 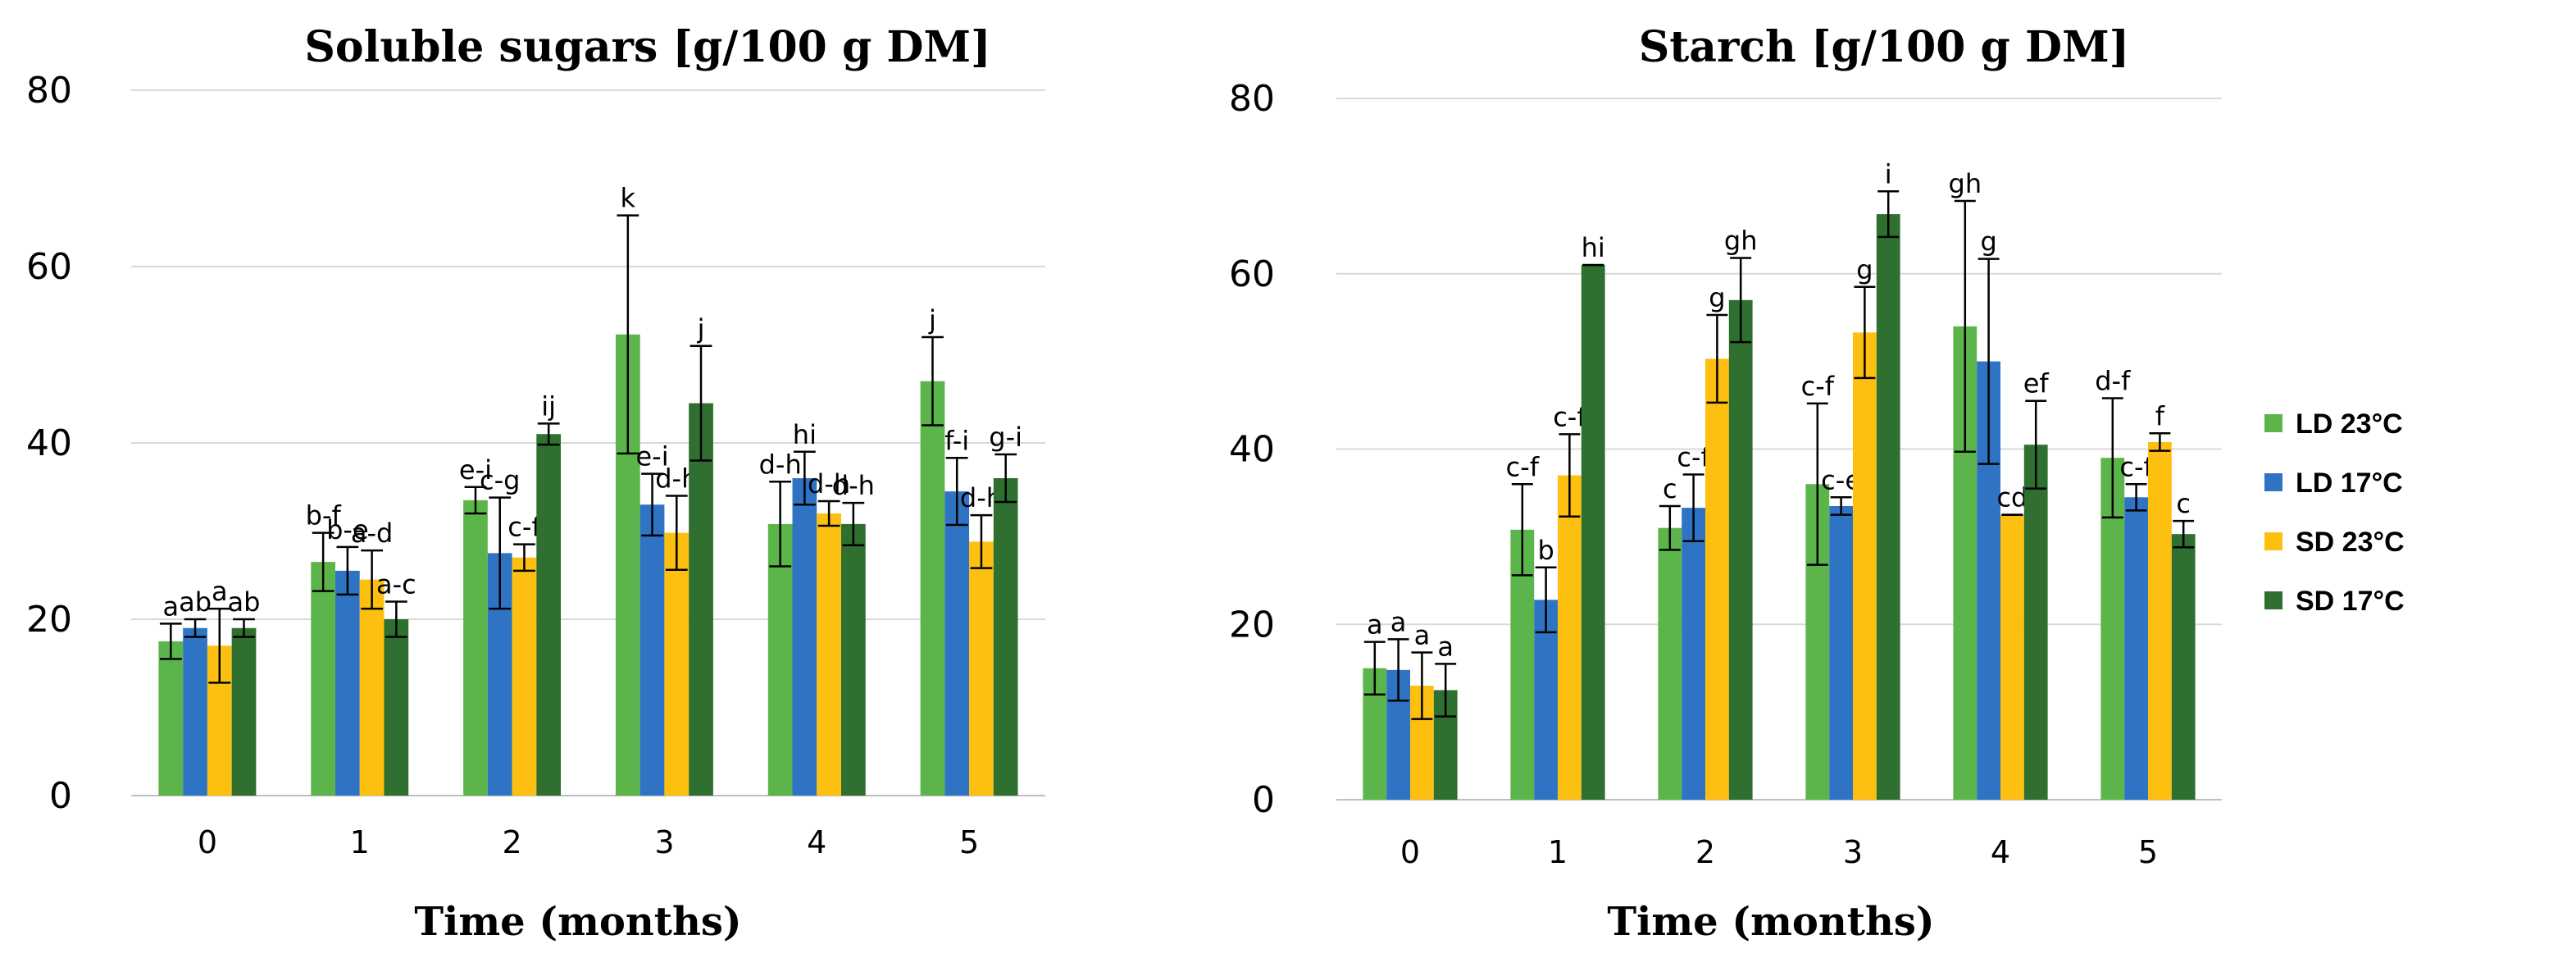 What do you see at coordinates (817, 842) in the screenshot?
I see `x-tick-label: 4` at bounding box center [817, 842].